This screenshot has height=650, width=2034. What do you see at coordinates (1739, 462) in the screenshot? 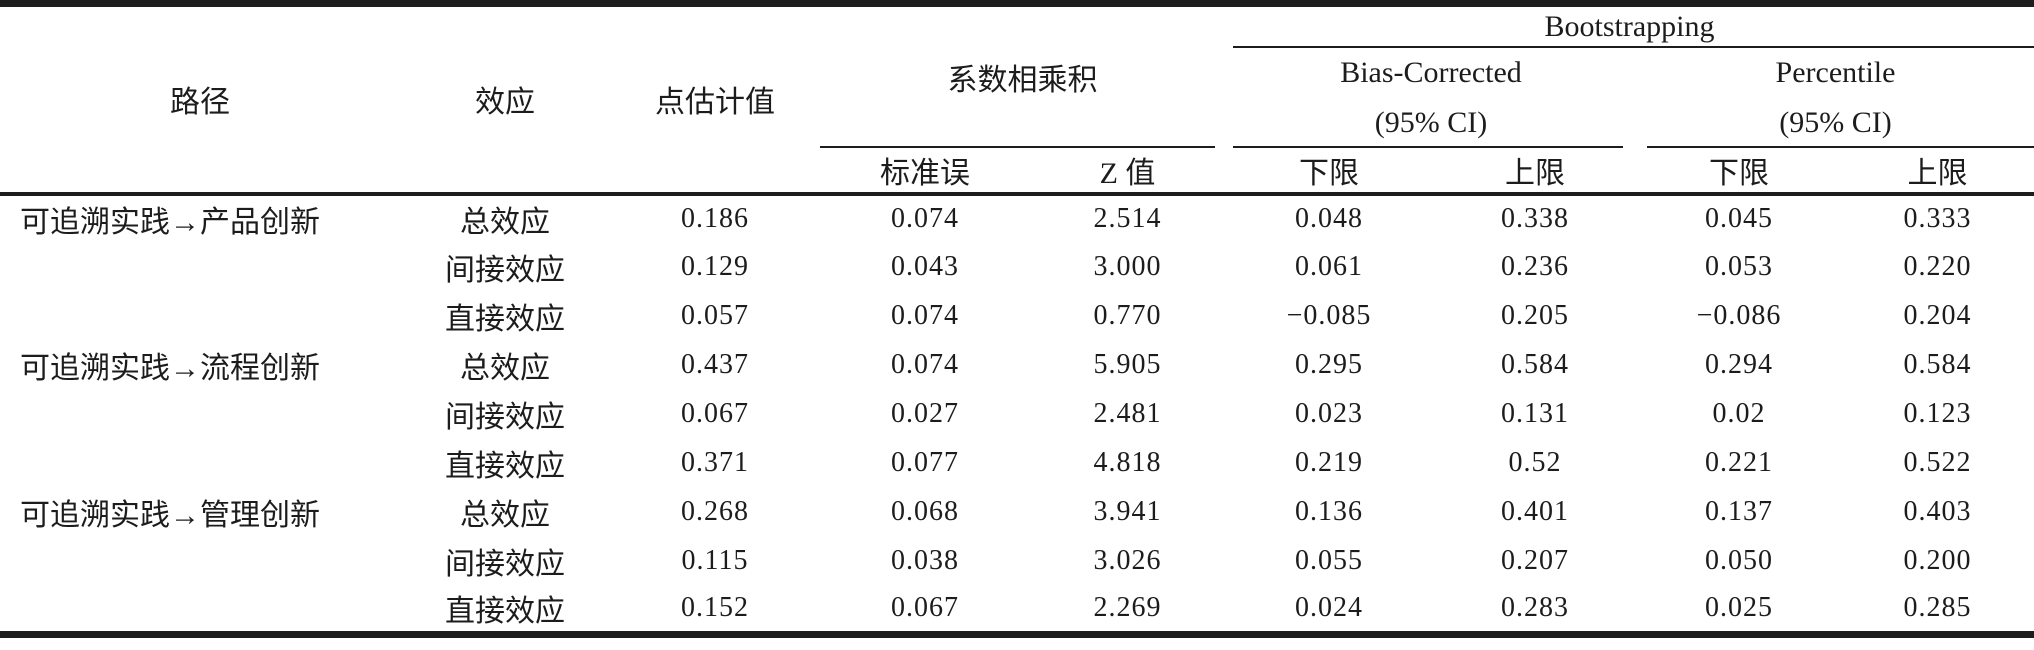
I see `cell-pct-lower: 0.221` at bounding box center [1739, 462].